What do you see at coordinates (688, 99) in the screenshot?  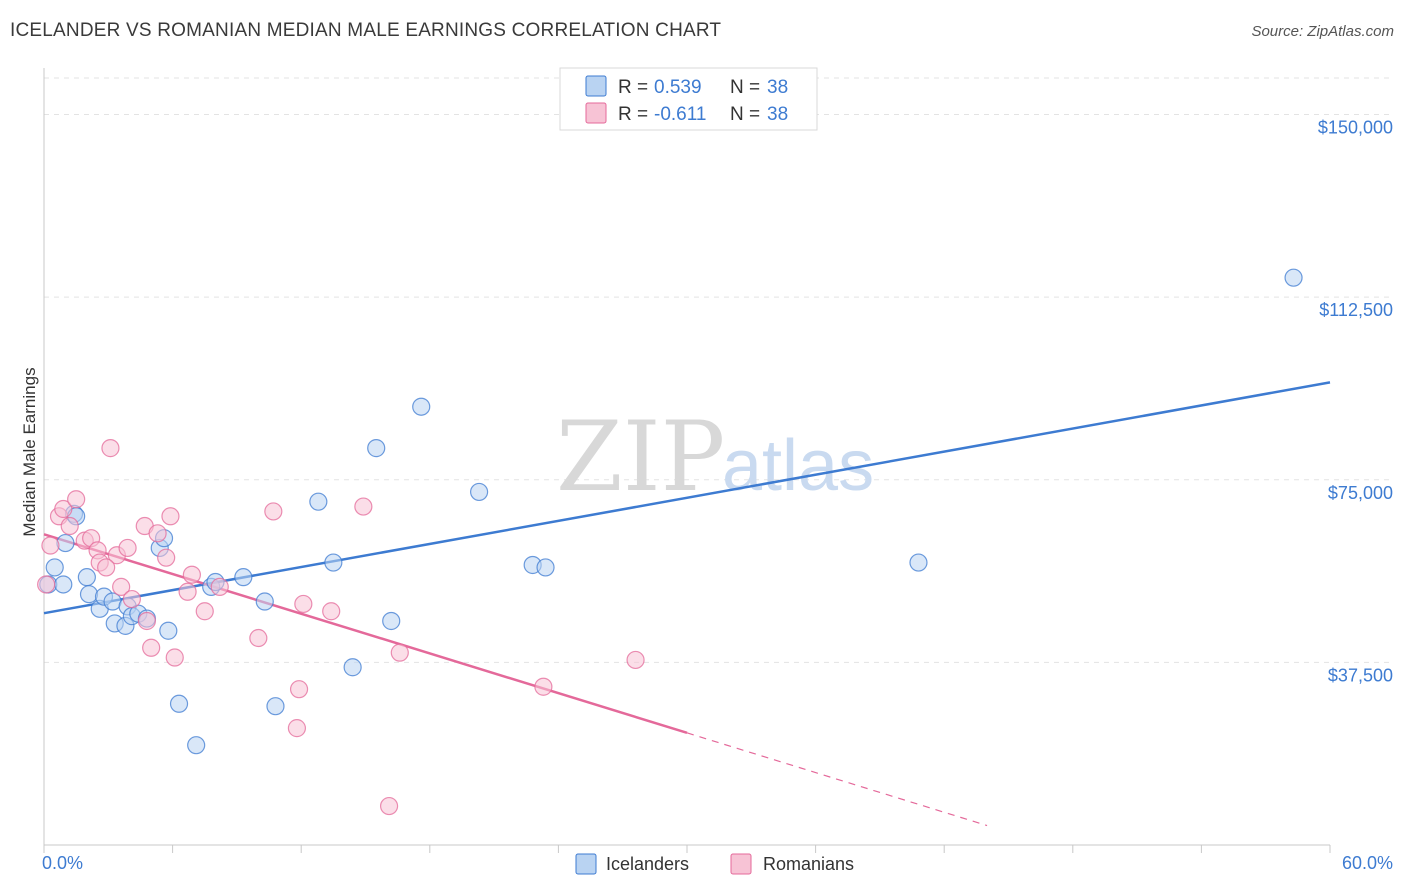 I see `legend: R = 0.539 N = 38 R = -0.611 N = 38` at bounding box center [688, 99].